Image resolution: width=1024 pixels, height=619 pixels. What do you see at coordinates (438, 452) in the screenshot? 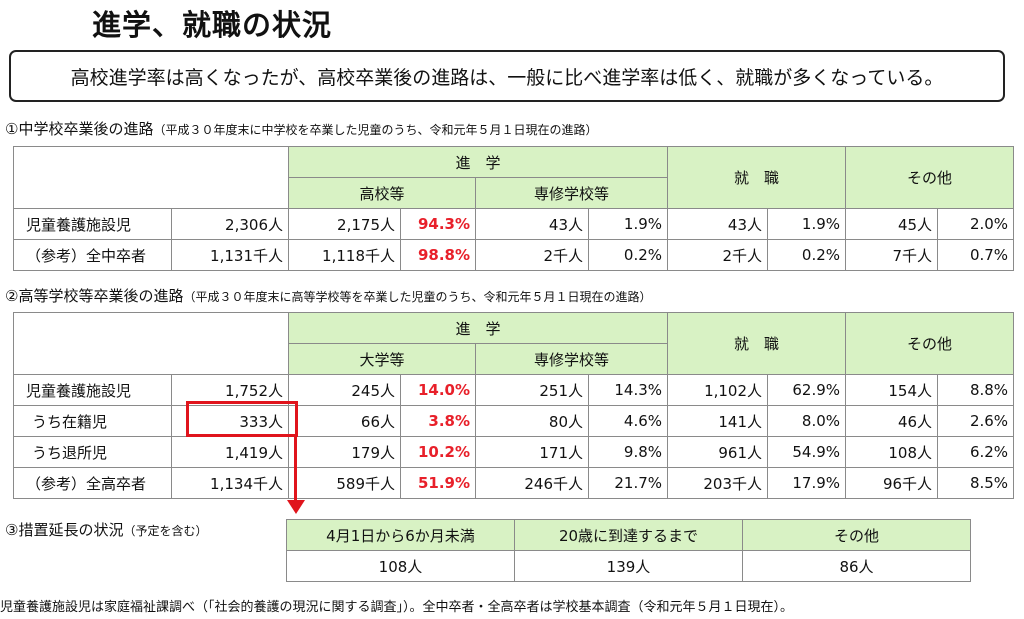
I see `cell-rate: 10.2%` at bounding box center [438, 452].